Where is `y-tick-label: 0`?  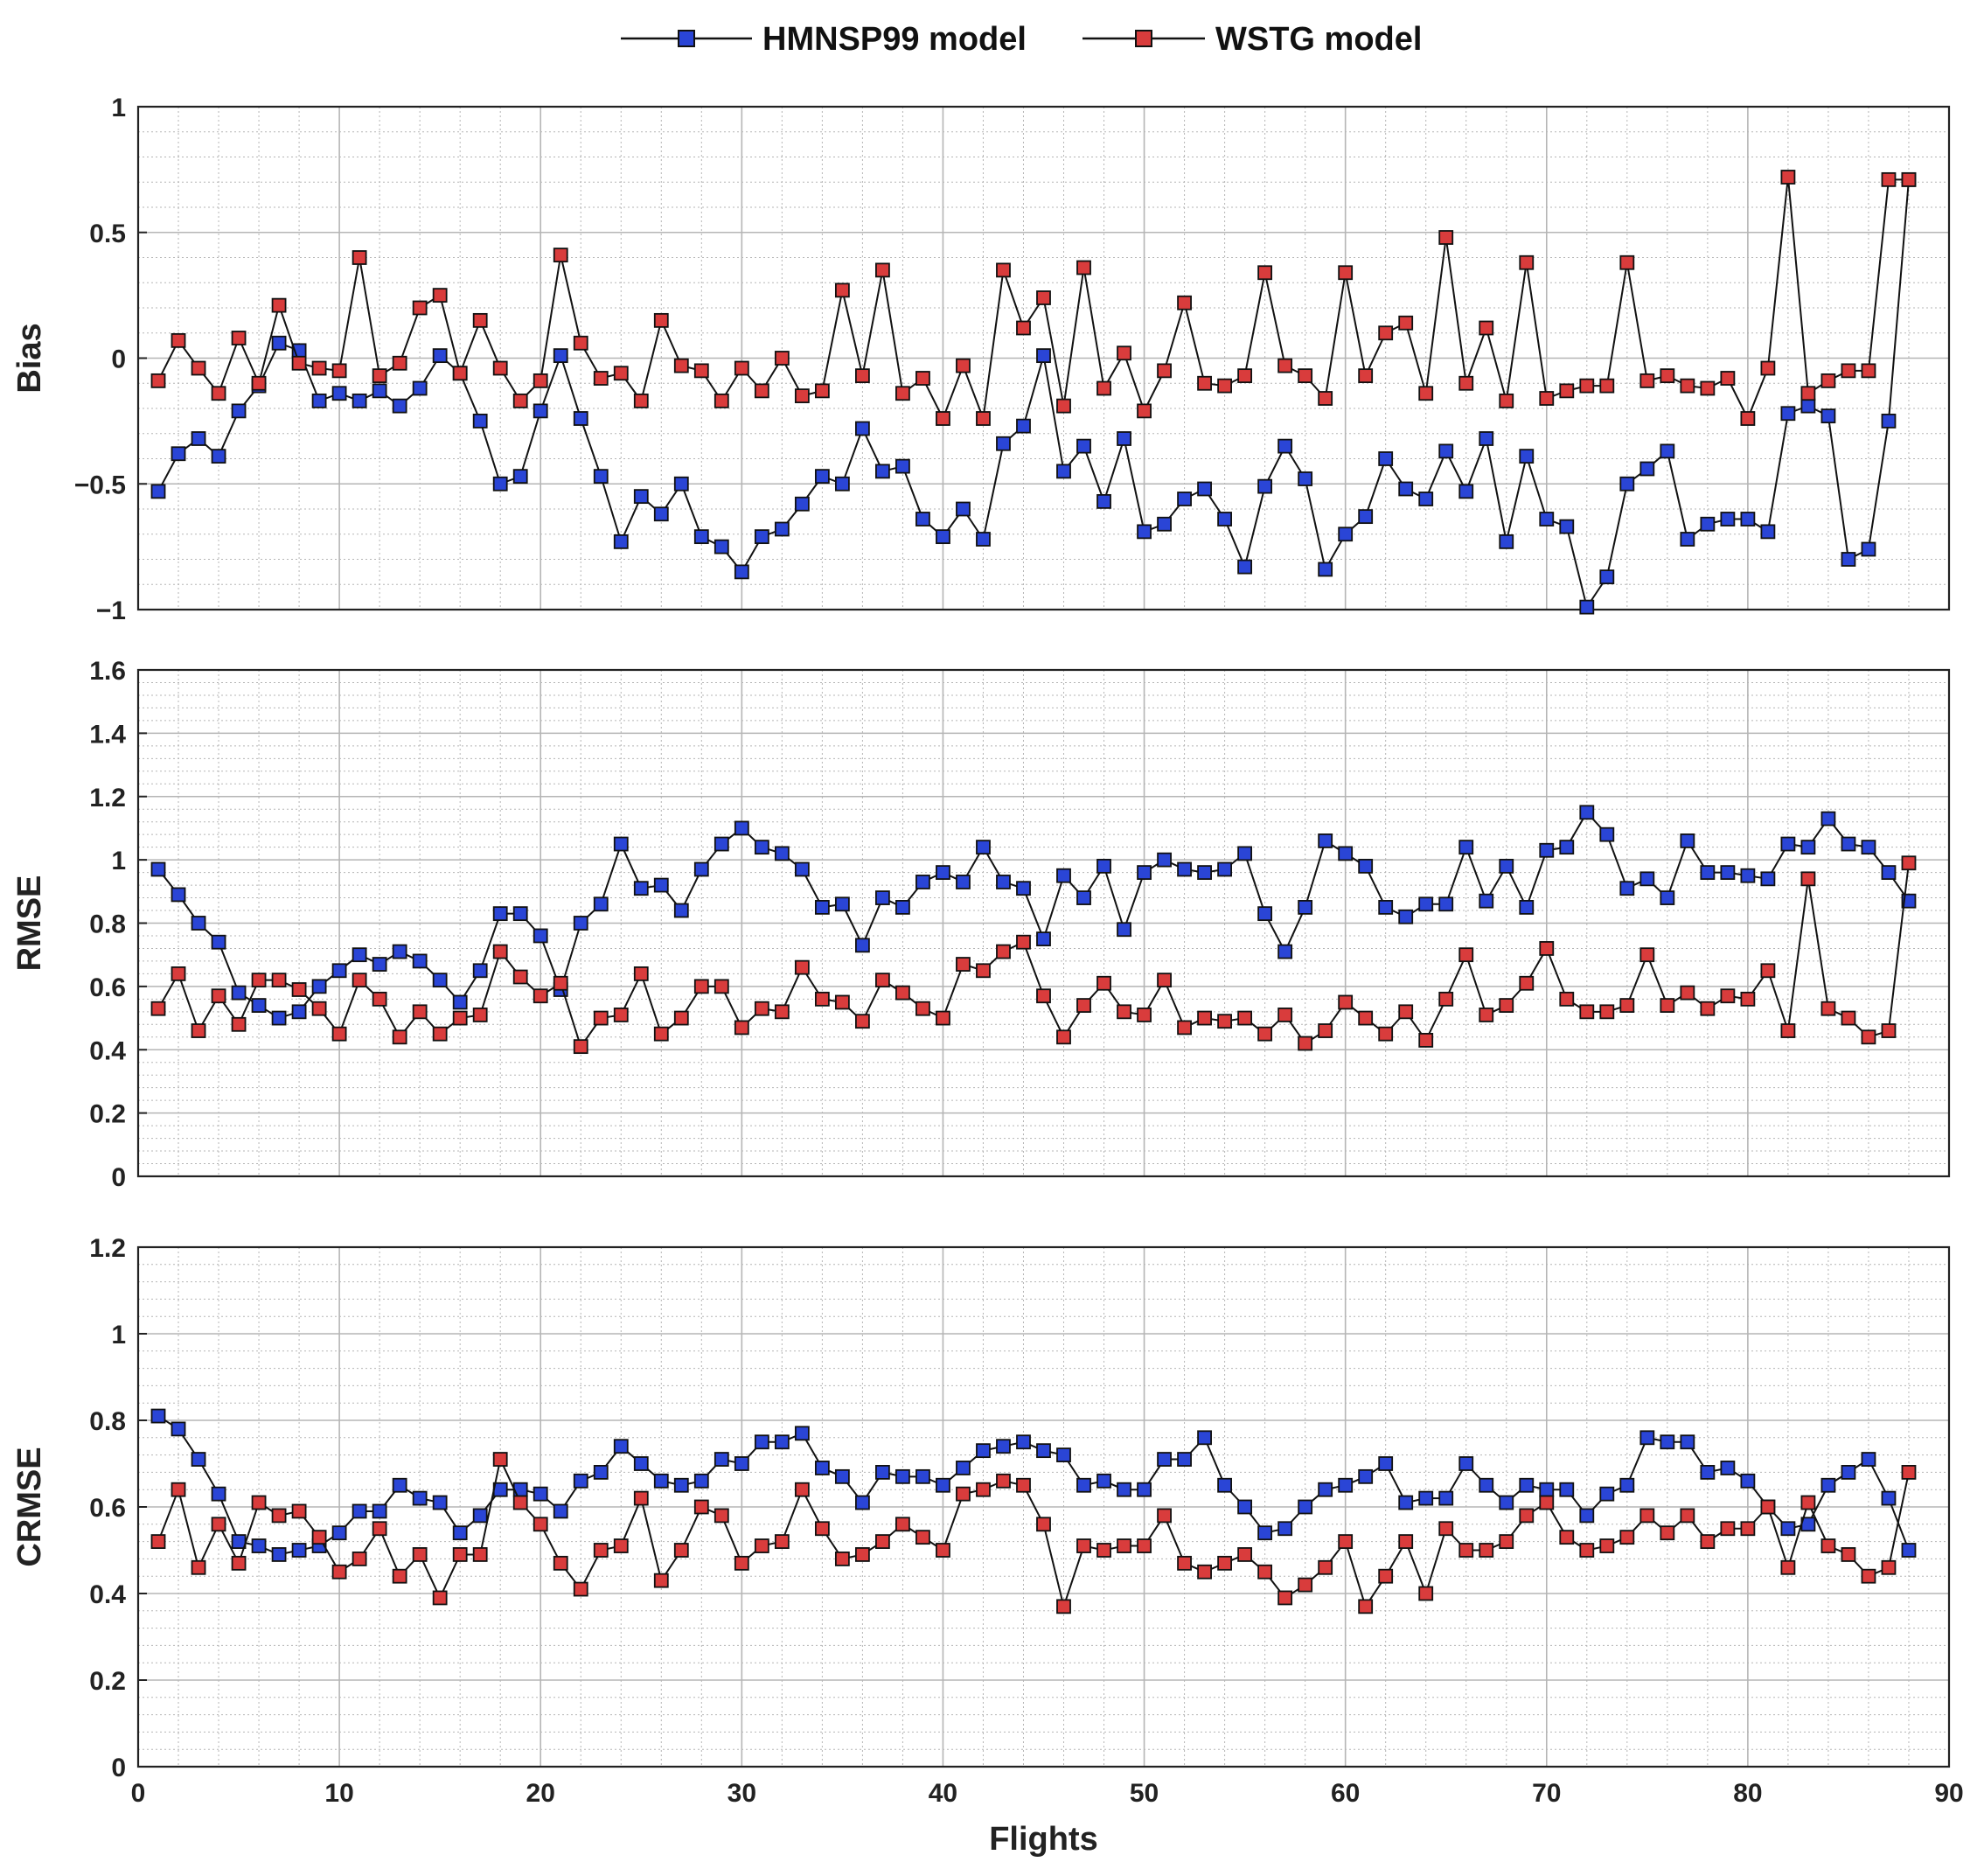
y-tick-label: 0 is located at coordinates (118, 1177).